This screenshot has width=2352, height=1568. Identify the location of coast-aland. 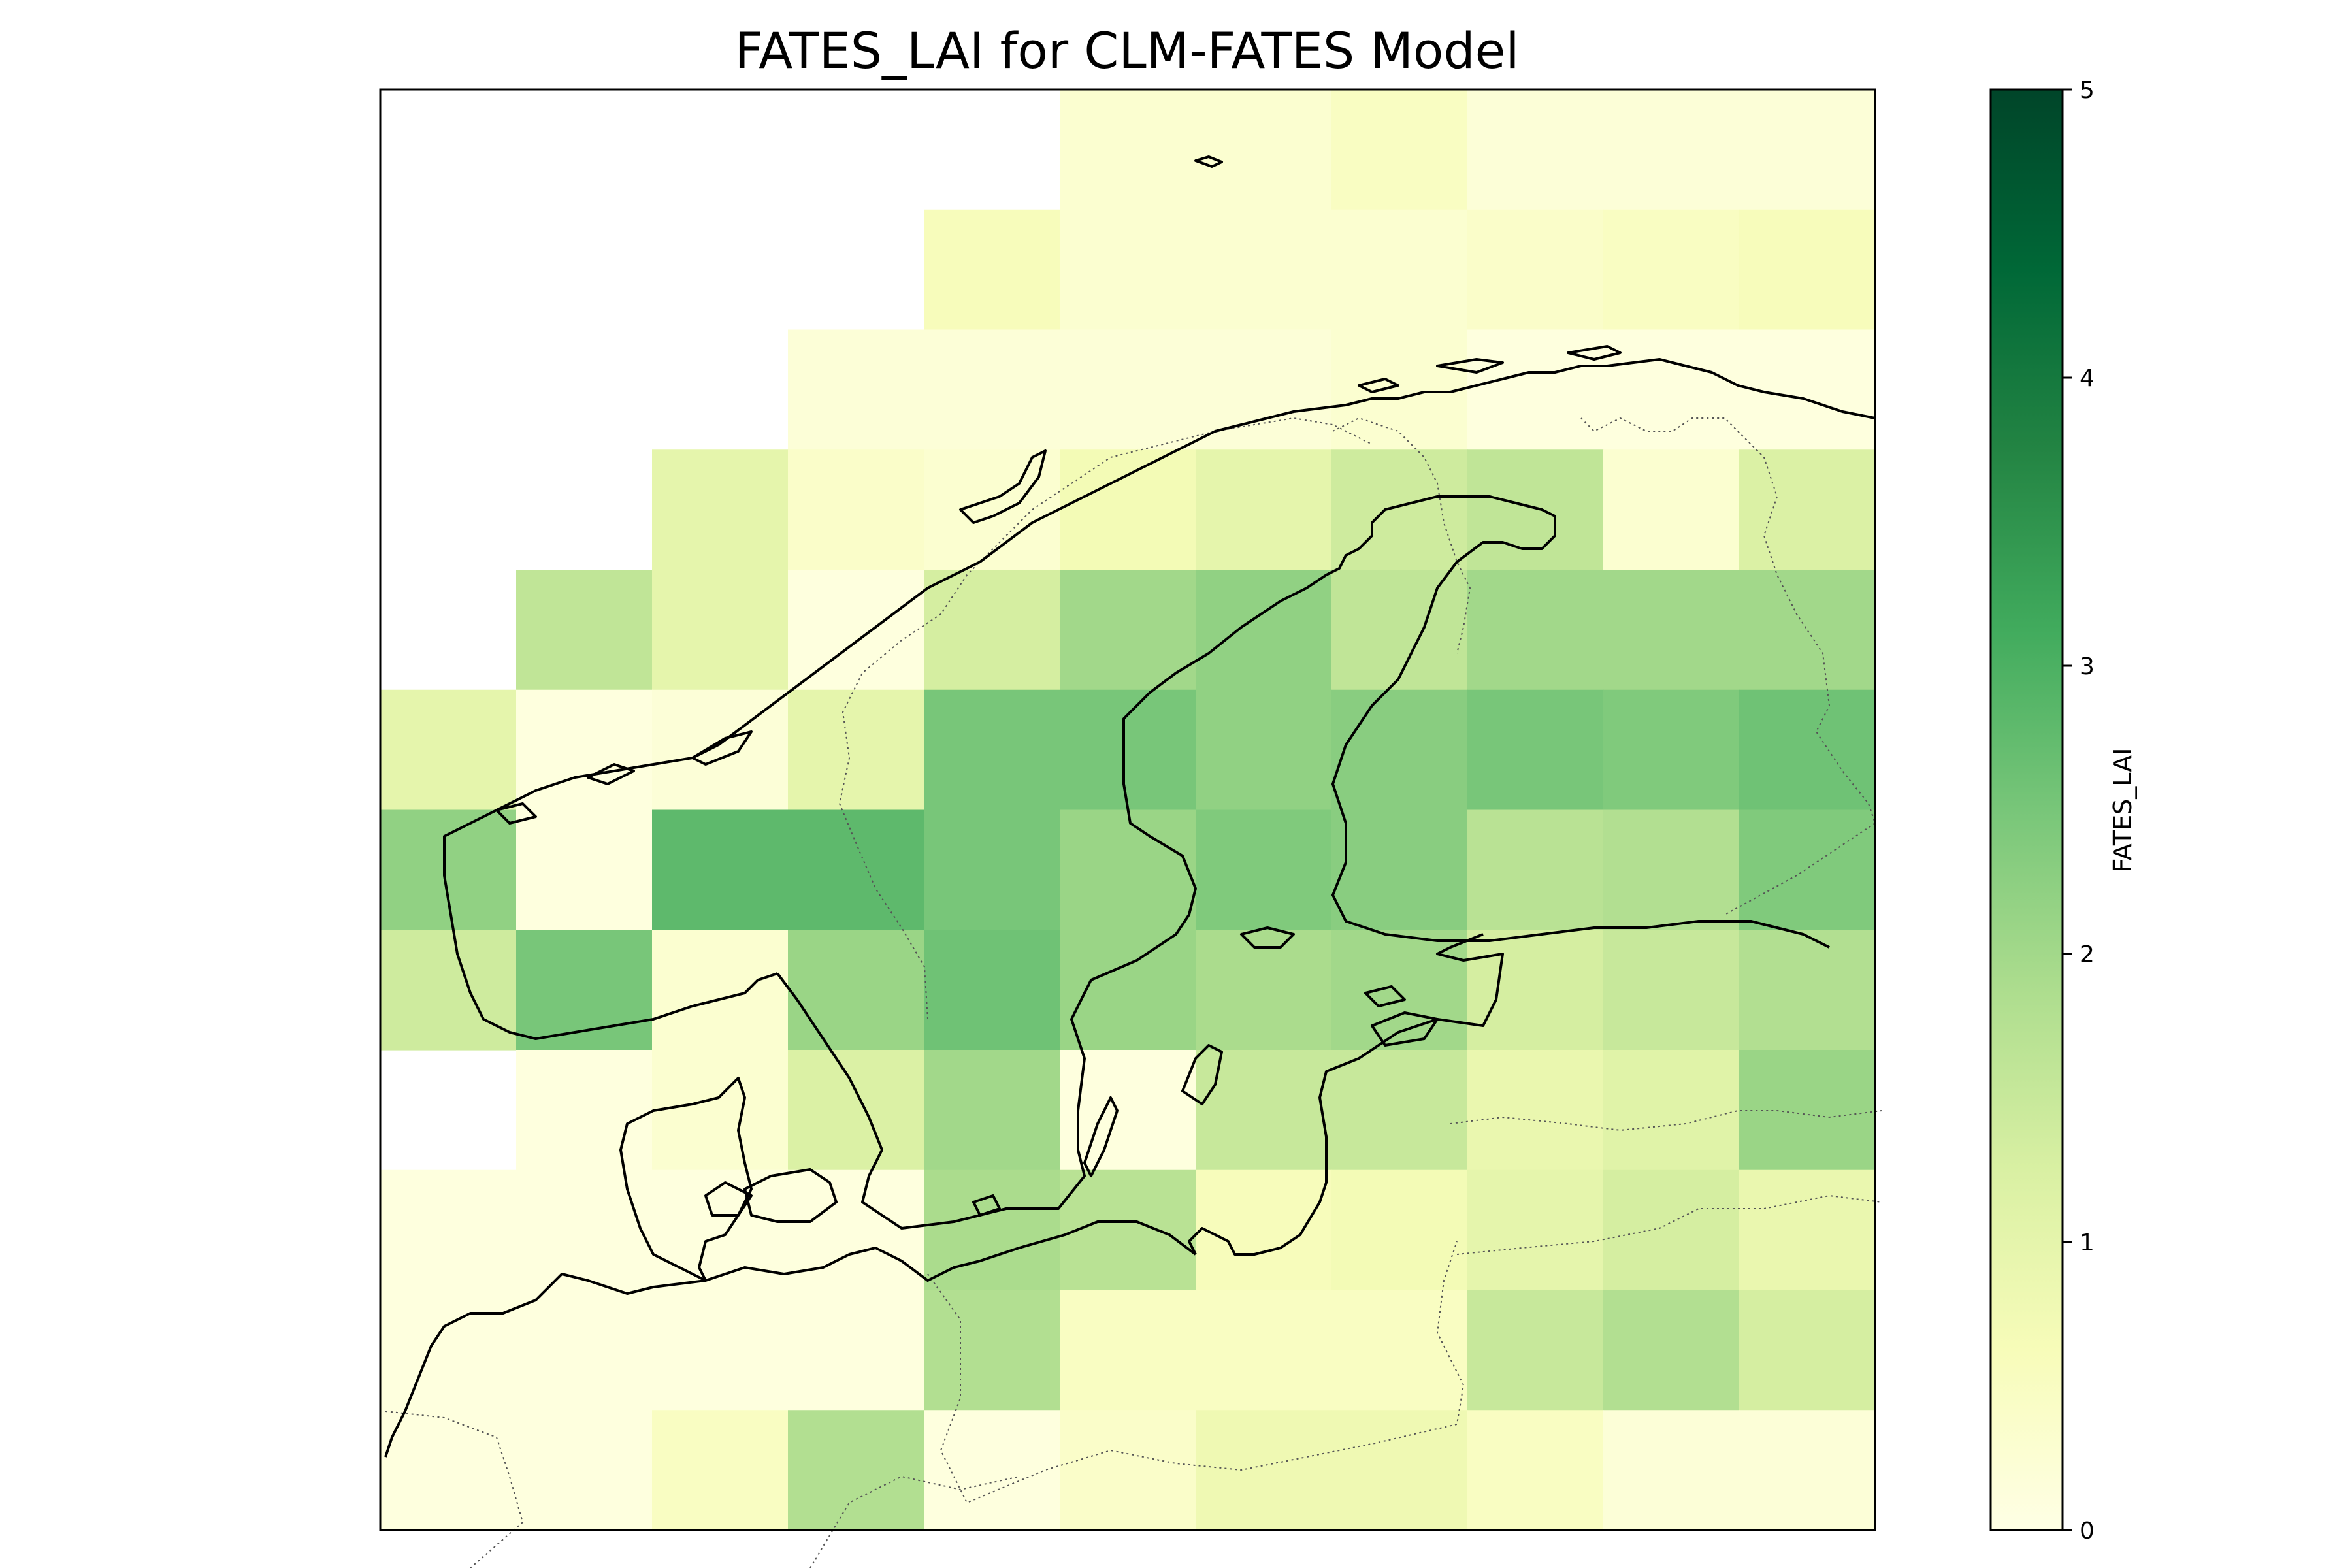
(1267, 937).